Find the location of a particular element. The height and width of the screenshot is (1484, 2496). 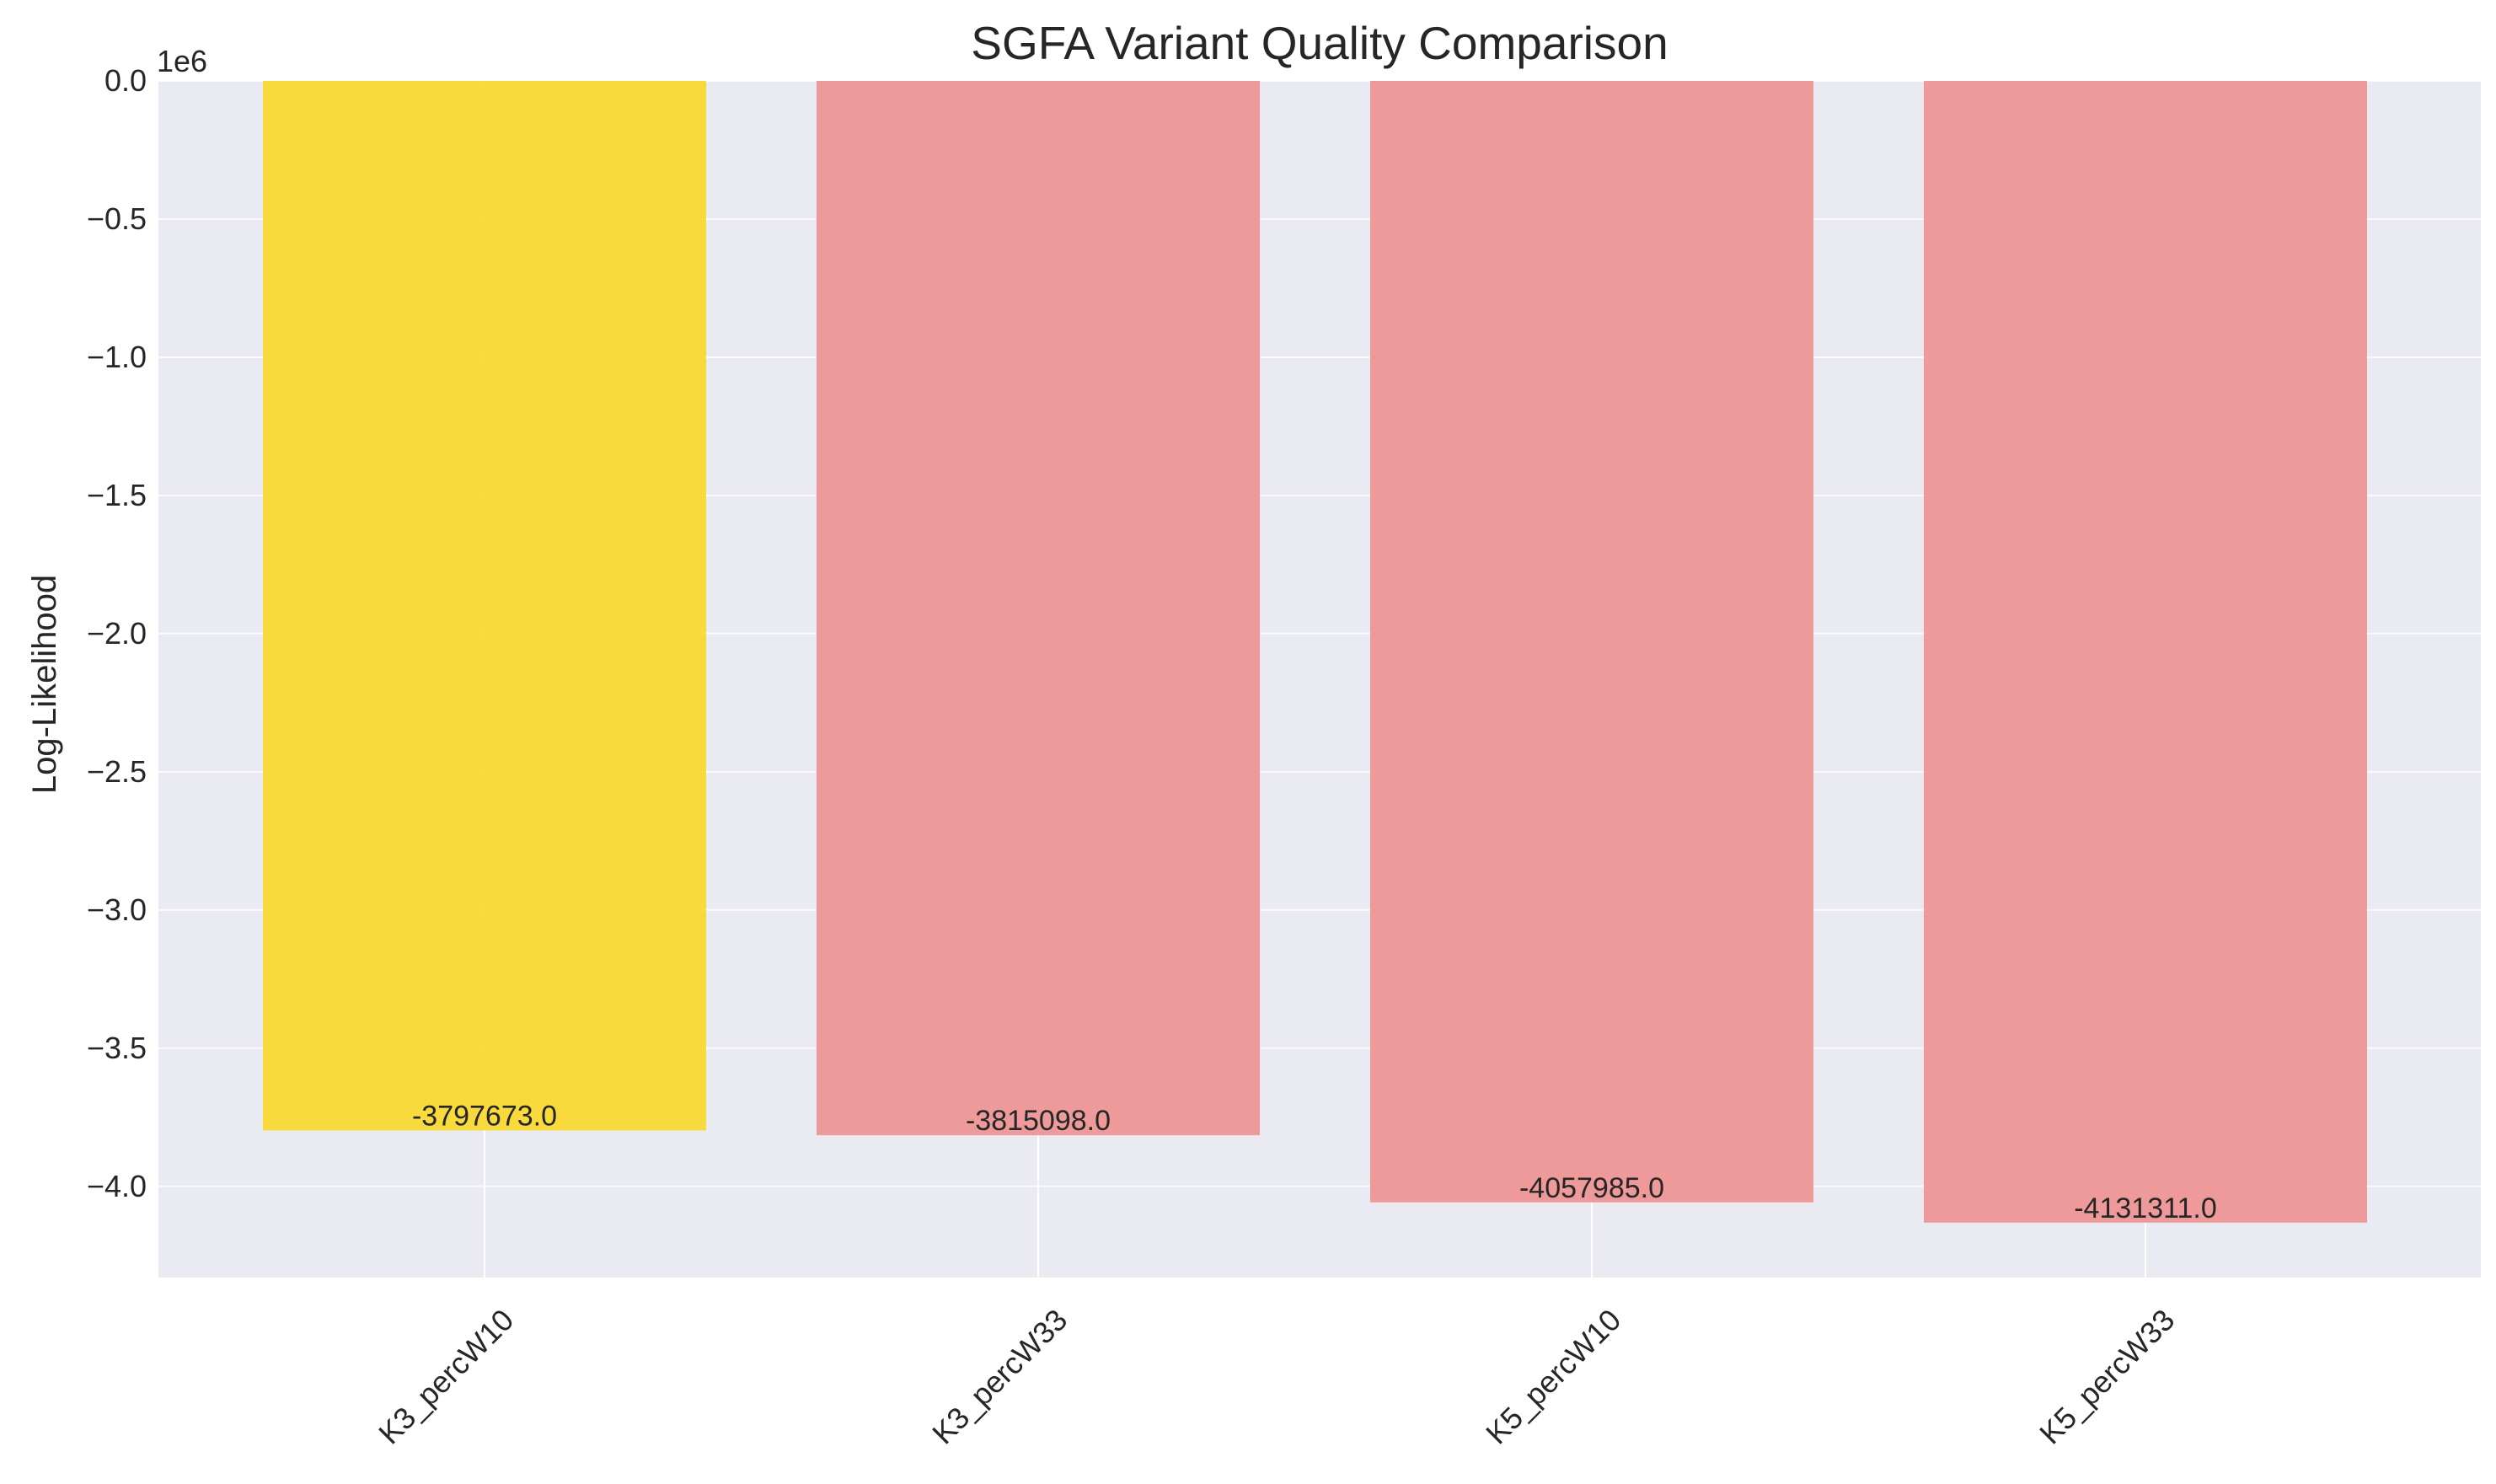

x-tick-labels: K3_percW10 K3_percW33 K5_percW10 K5_percW33 is located at coordinates (1276, 1376).